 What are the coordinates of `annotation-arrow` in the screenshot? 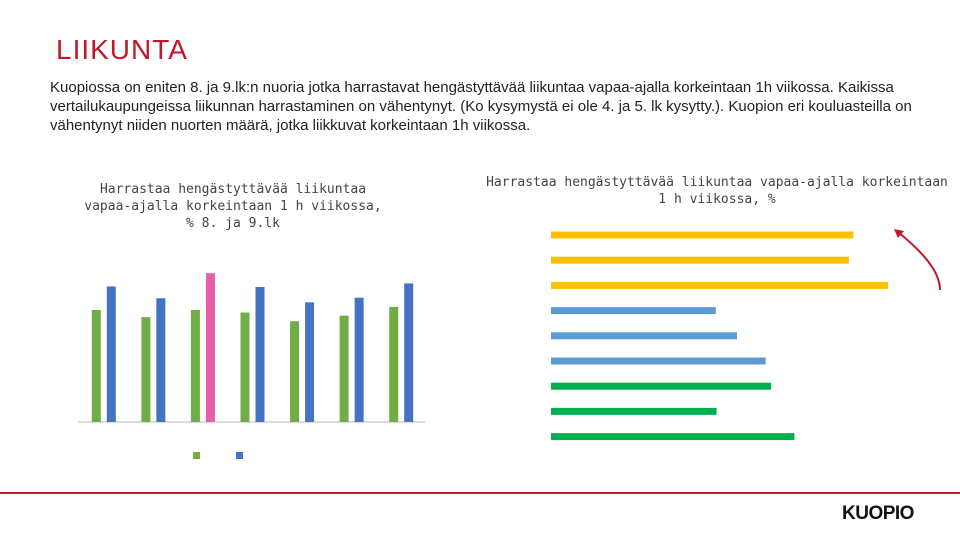 It's located at (919, 261).